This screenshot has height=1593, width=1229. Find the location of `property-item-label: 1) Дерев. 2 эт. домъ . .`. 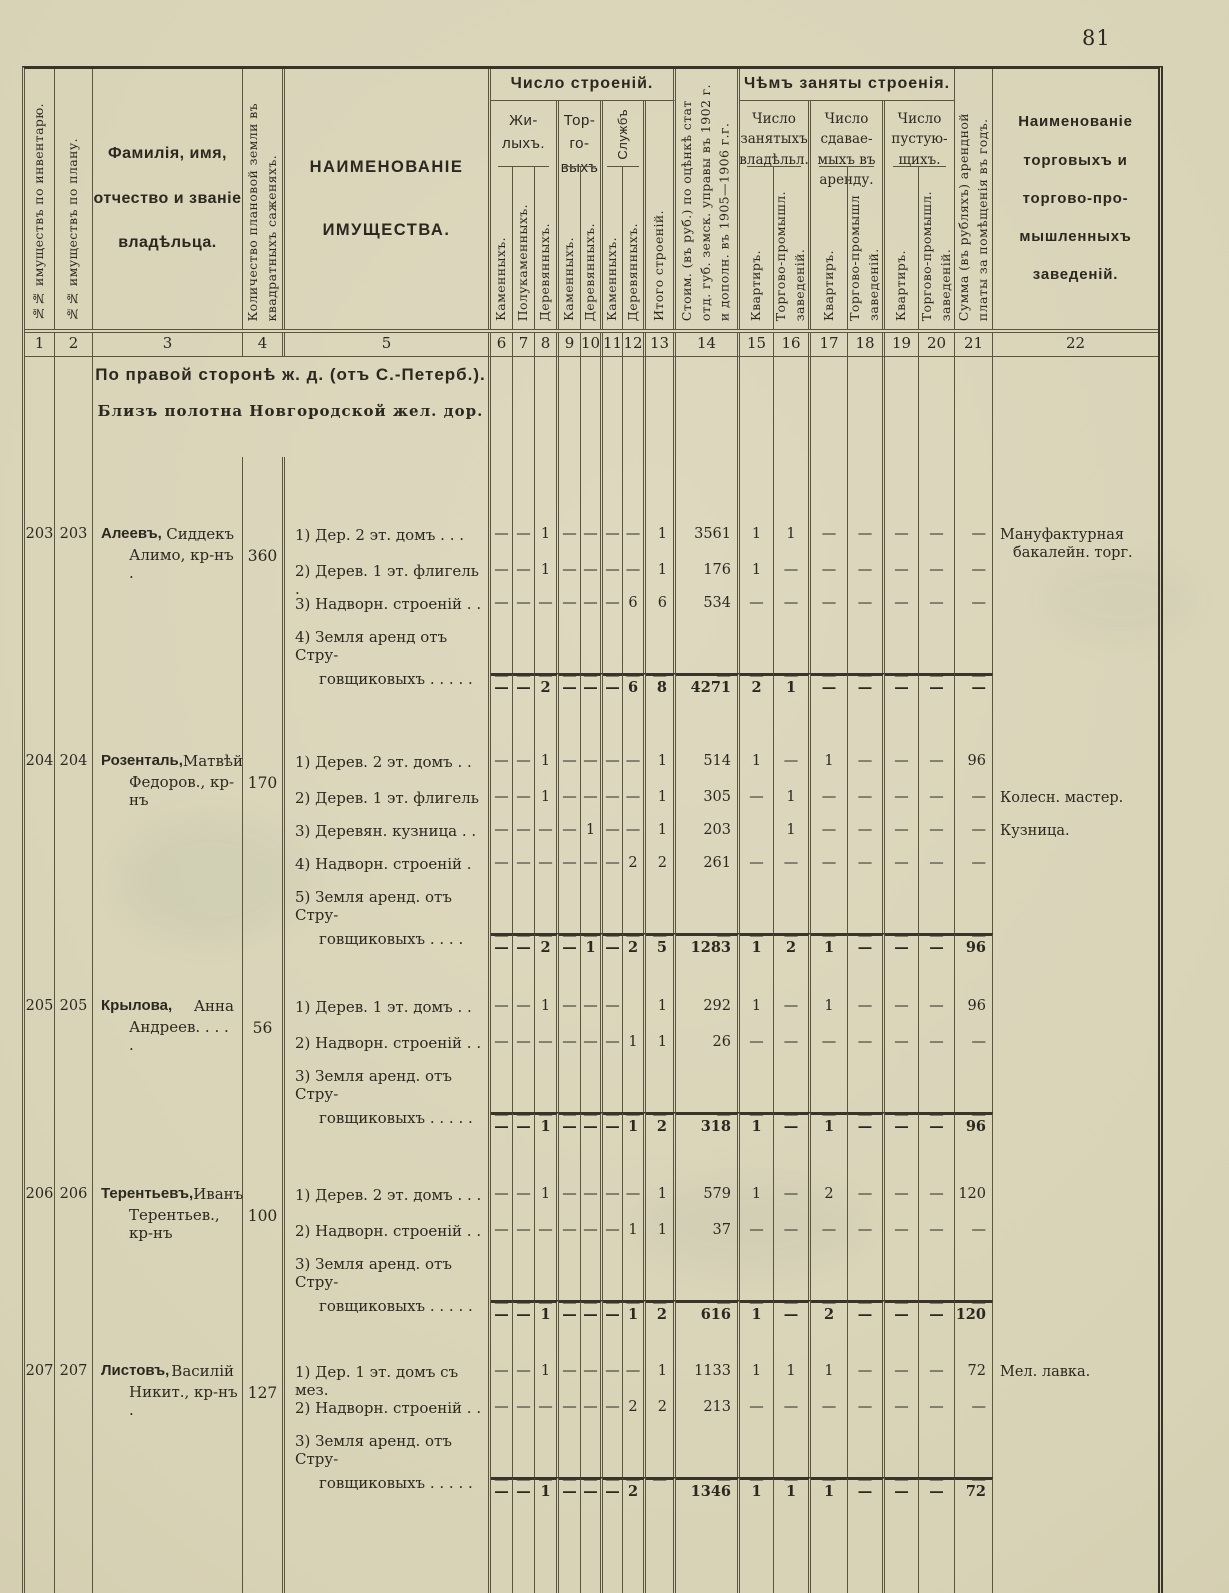

property-item-label: 1) Дерев. 2 эт. домъ . . is located at coordinates (388, 779).